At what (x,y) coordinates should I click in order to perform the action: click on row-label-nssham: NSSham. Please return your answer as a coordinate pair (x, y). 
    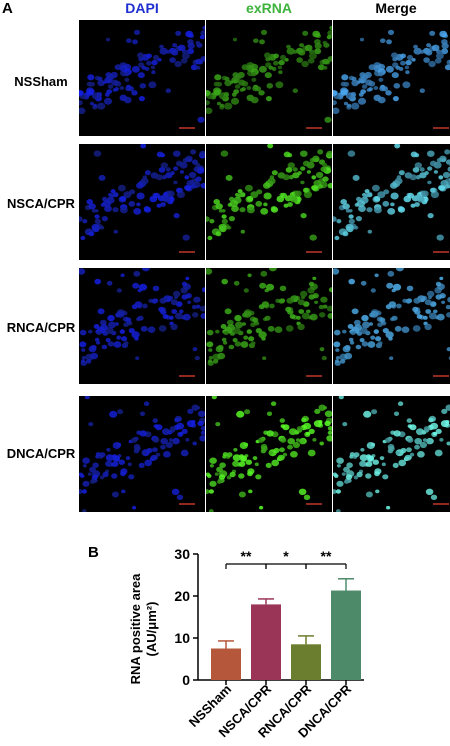
    Looking at the image, I should click on (41, 81).